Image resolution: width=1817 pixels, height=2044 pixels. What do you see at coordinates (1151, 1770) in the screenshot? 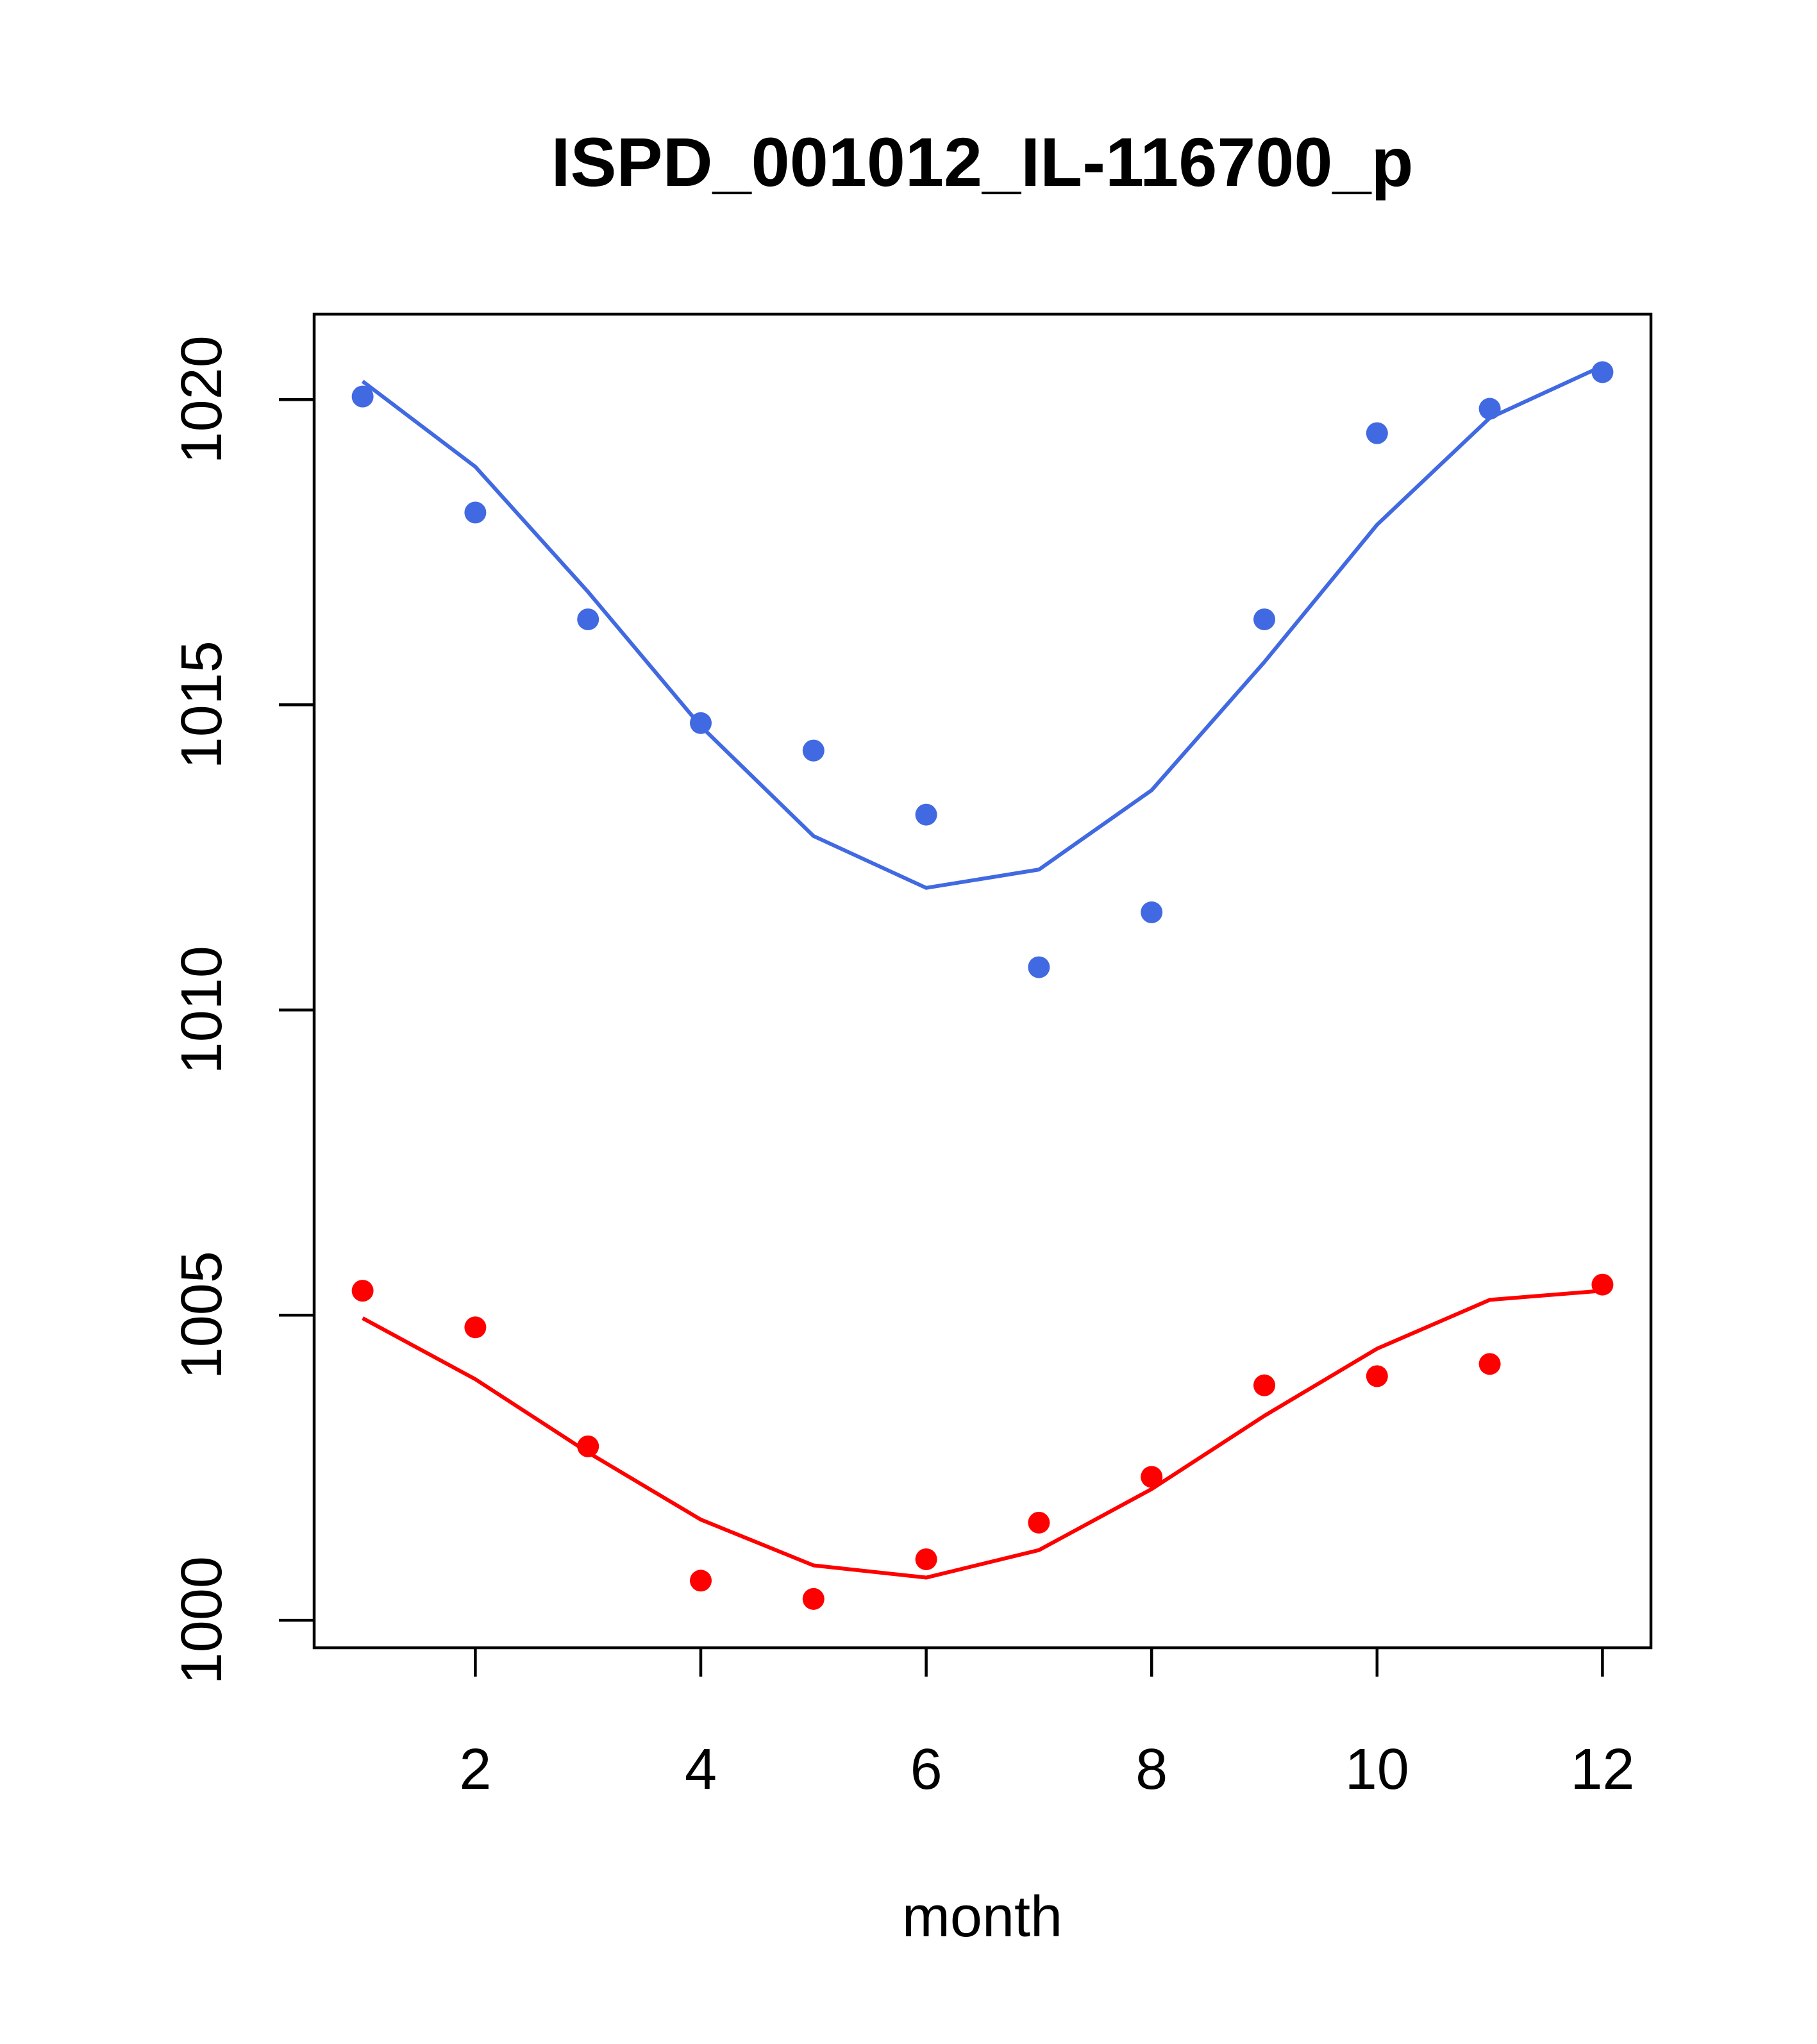
I see `x-tick-label: 8` at bounding box center [1151, 1770].